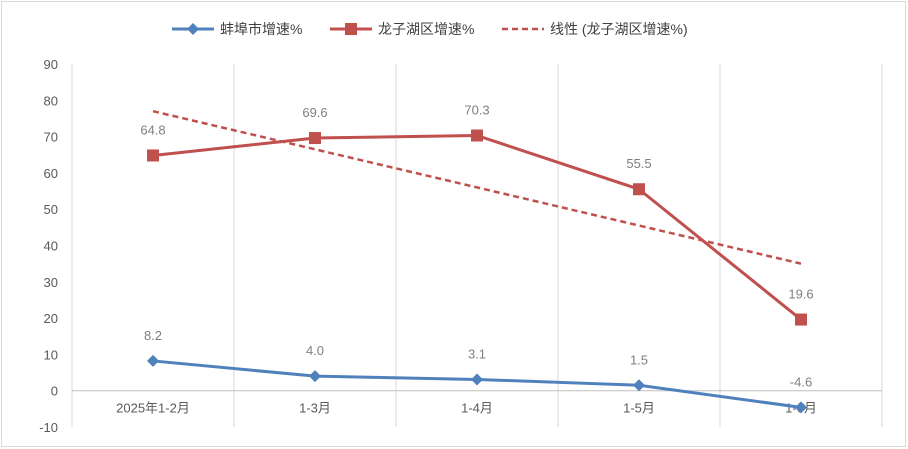  I want to click on x-tick-label: 1-4月, so click(477, 408).